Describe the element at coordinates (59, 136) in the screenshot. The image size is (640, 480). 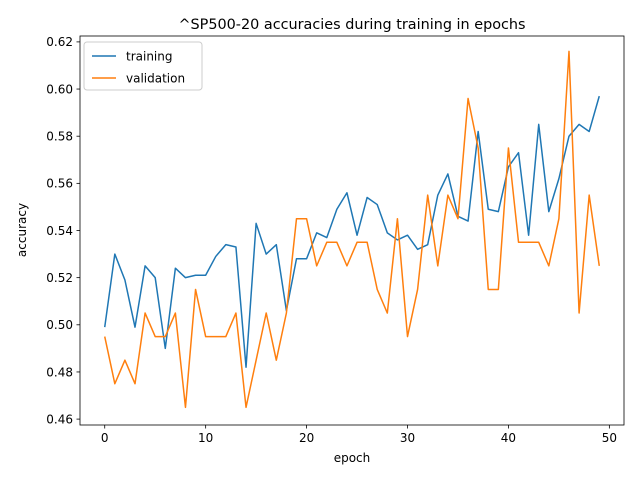
I see `y-tick-label: 0.58` at that location.